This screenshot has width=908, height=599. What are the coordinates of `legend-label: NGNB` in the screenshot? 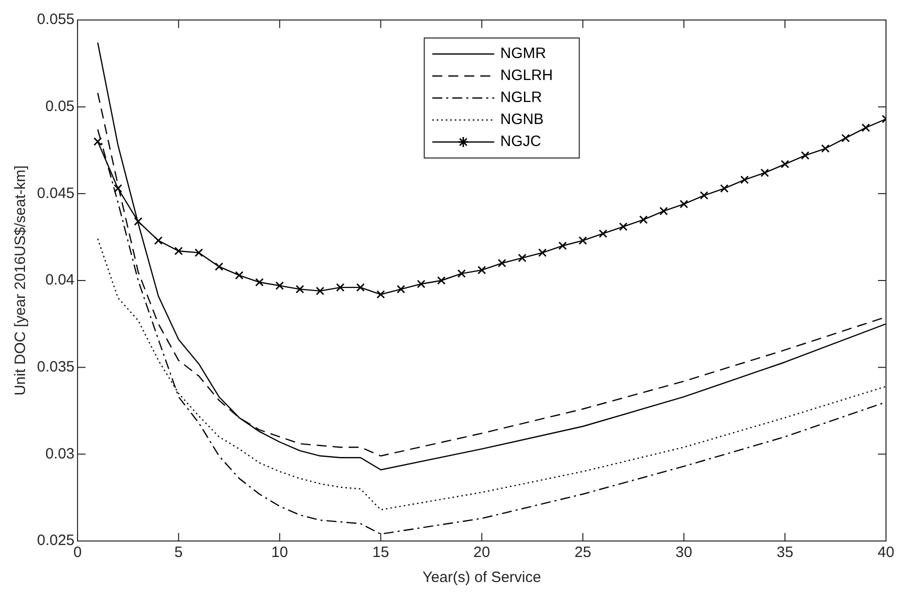 It's located at (522, 119).